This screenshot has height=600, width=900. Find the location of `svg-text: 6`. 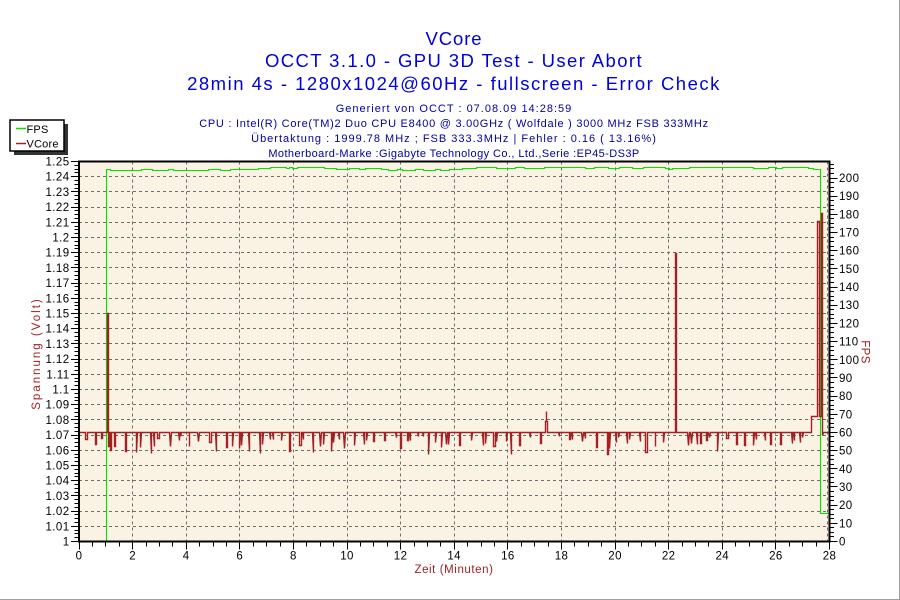

svg-text: 6 is located at coordinates (239, 557).